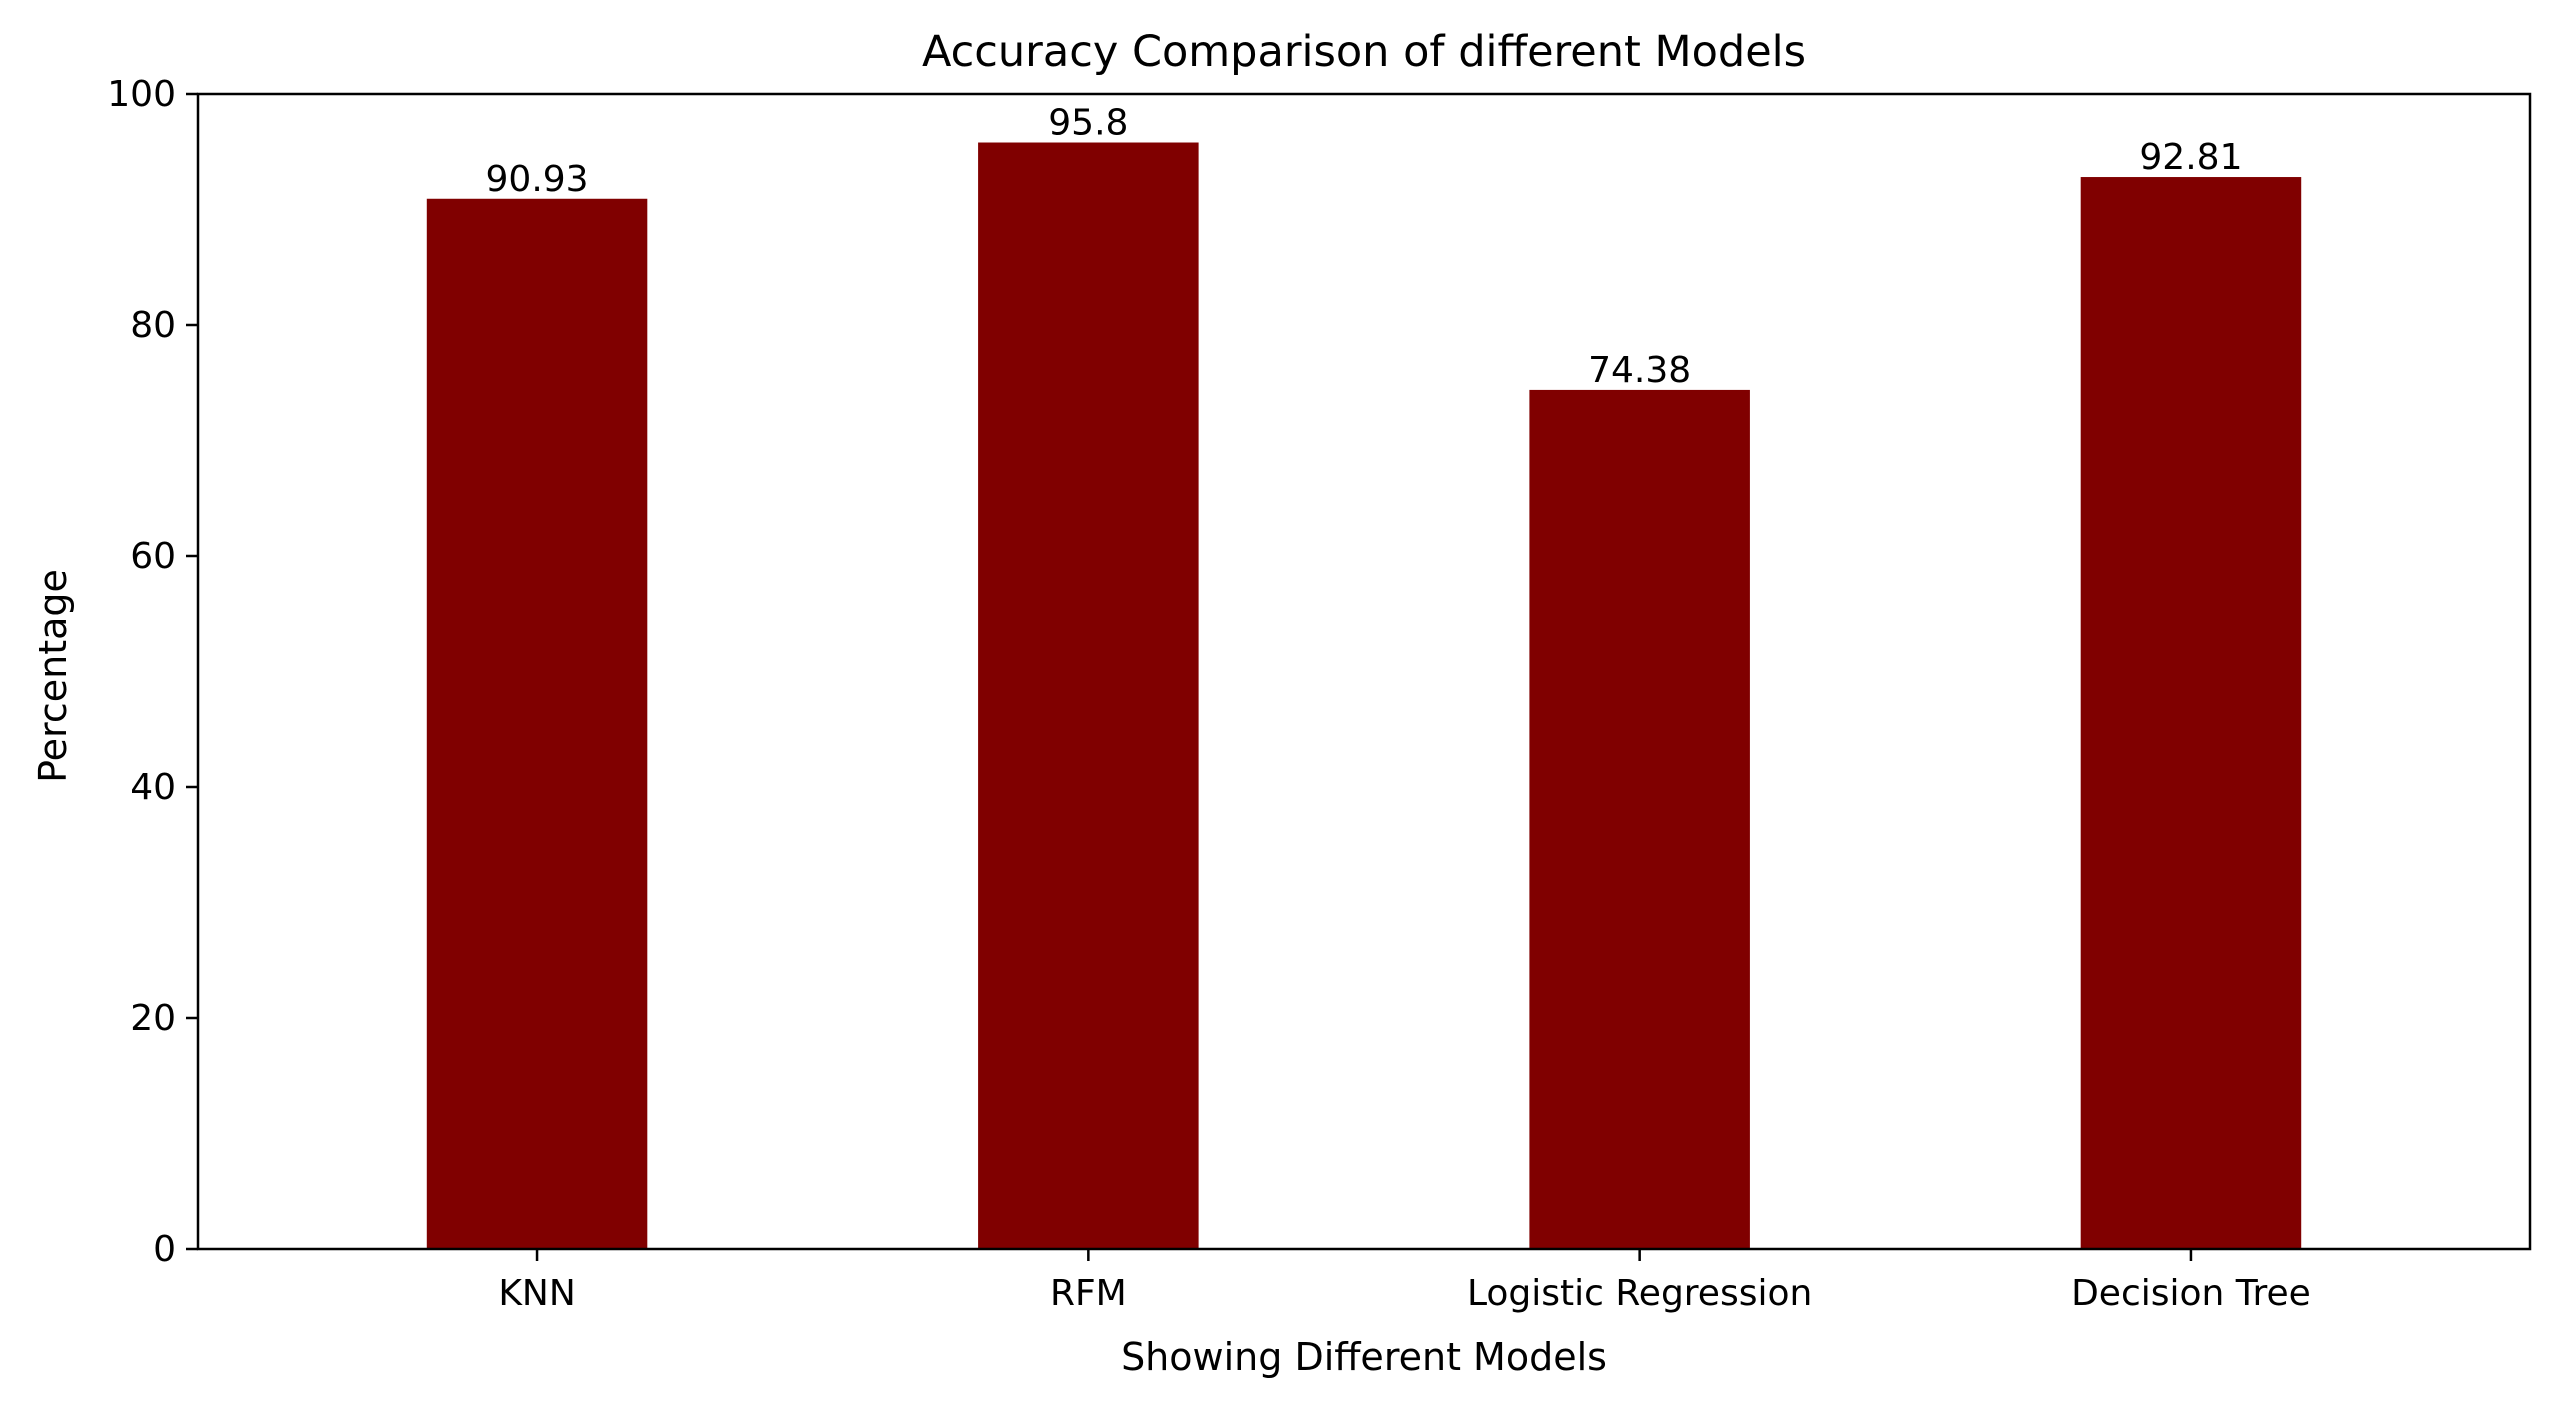  I want to click on y-tick-label: 0, so click(164, 1249).